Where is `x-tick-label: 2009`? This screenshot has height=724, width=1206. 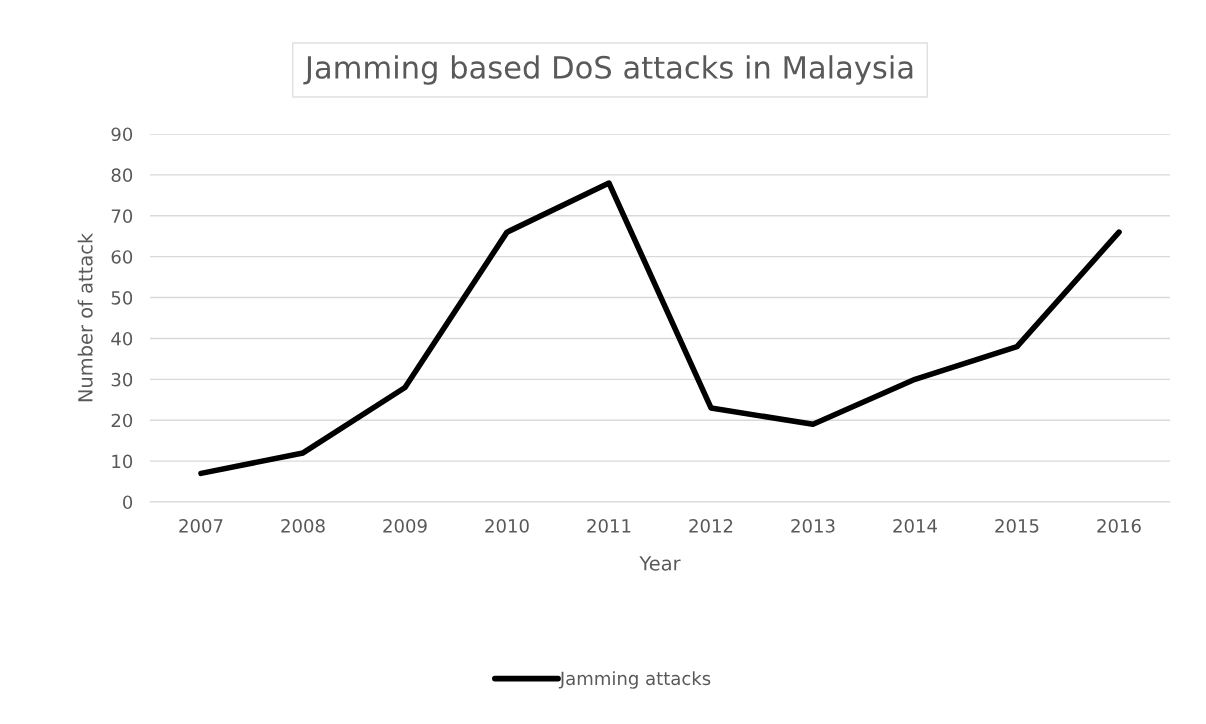 x-tick-label: 2009 is located at coordinates (405, 525).